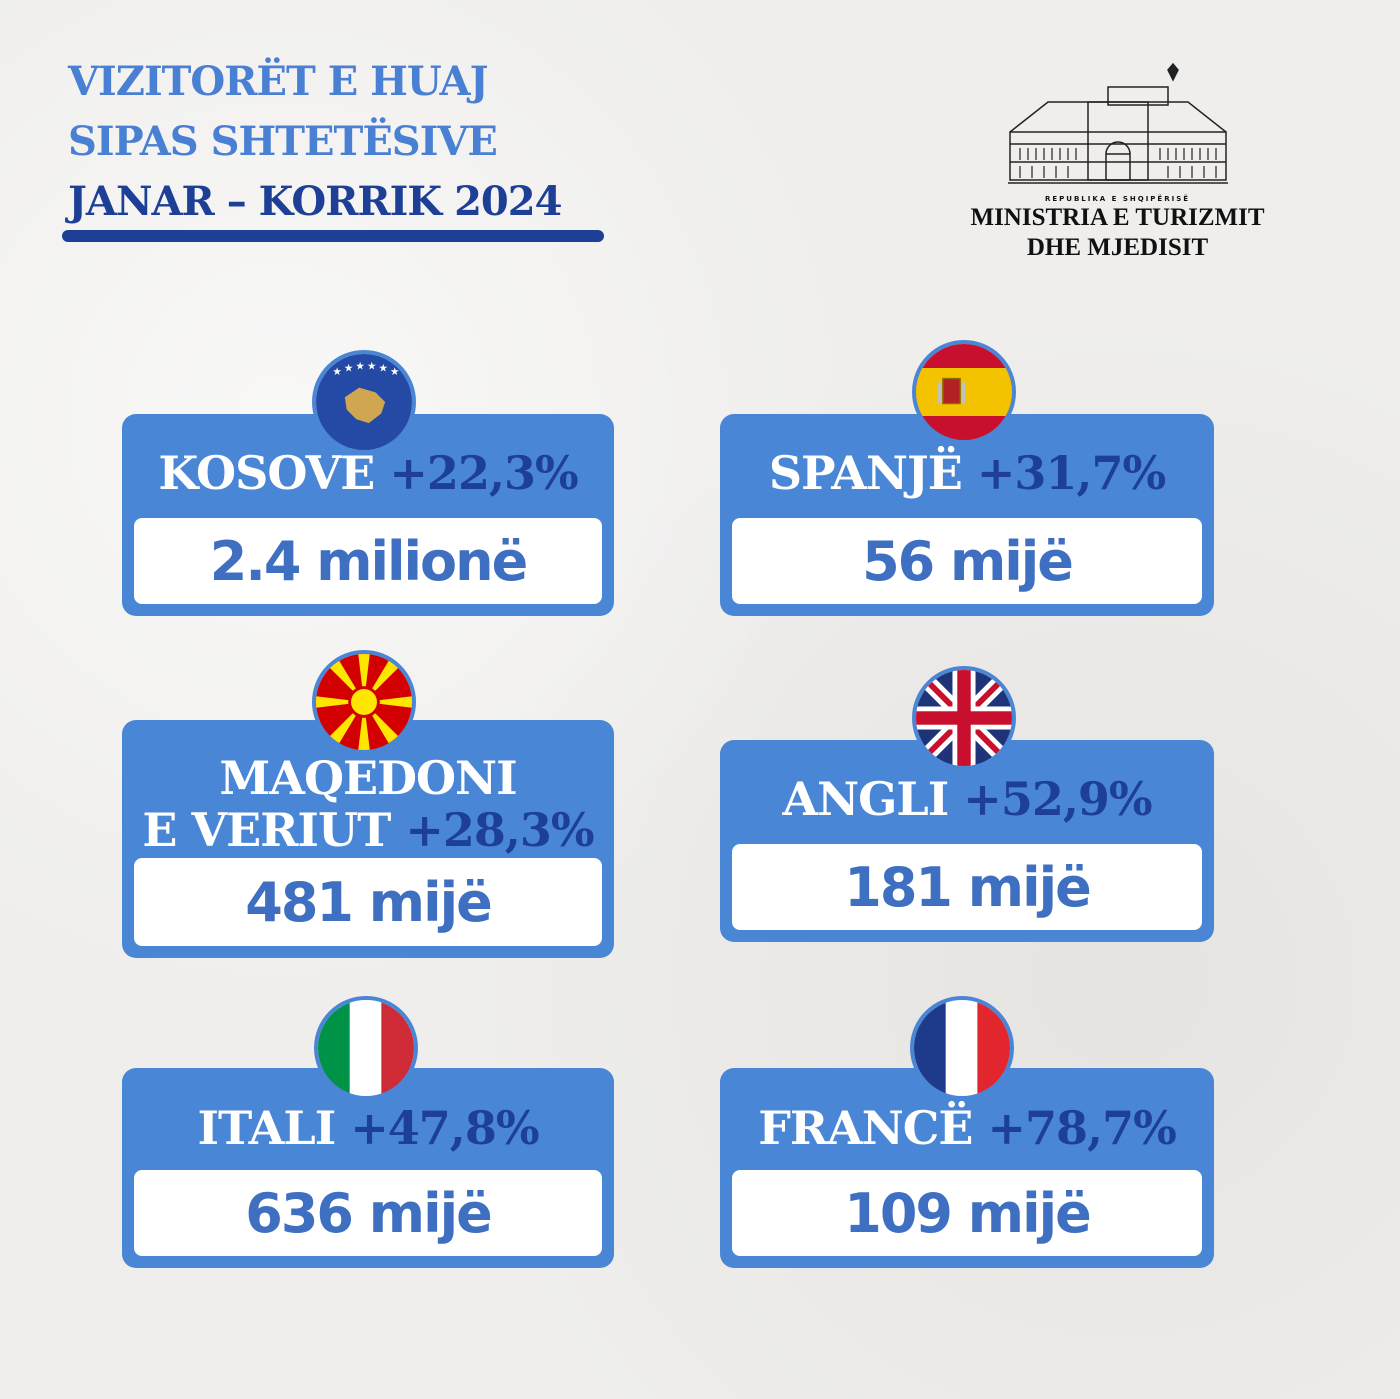 This screenshot has width=1400, height=1399. I want to click on visitor-count: 181 mijë, so click(967, 887).